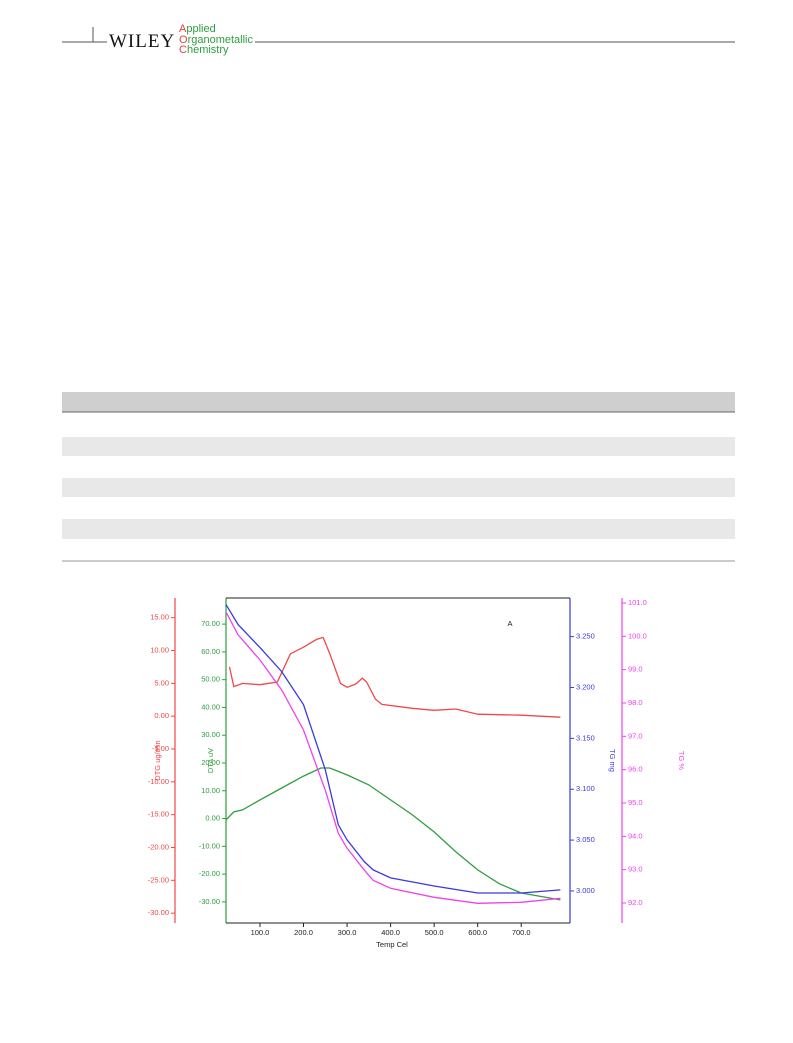 The image size is (793, 1043). What do you see at coordinates (681, 760) in the screenshot?
I see `y-axis-title: TG %` at bounding box center [681, 760].